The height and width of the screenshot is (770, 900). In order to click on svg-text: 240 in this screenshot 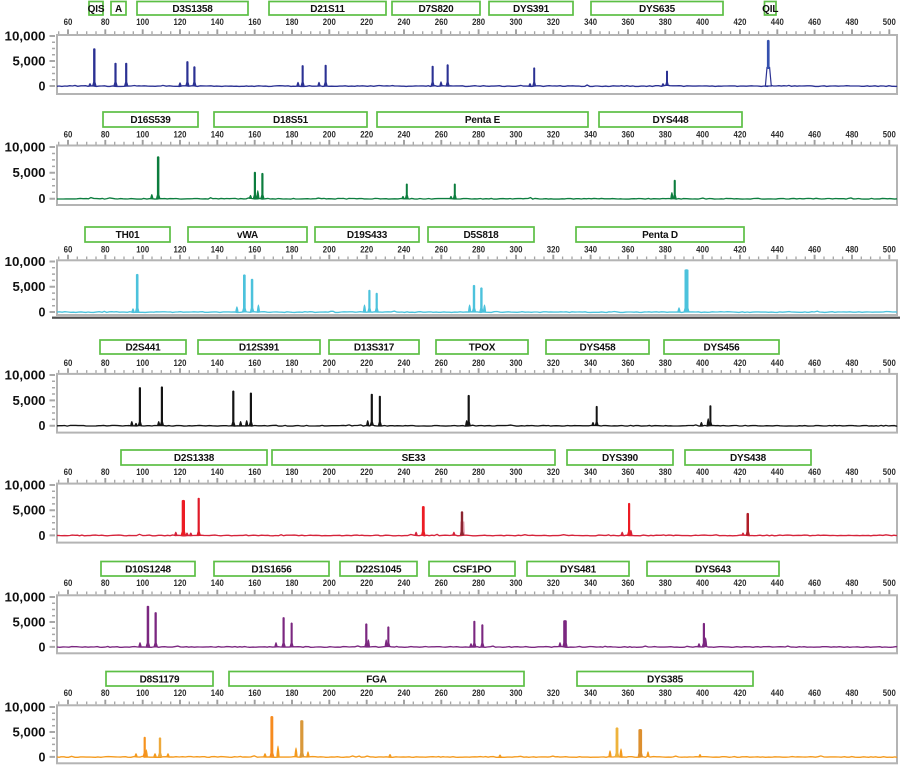, I will do `click(404, 583)`.